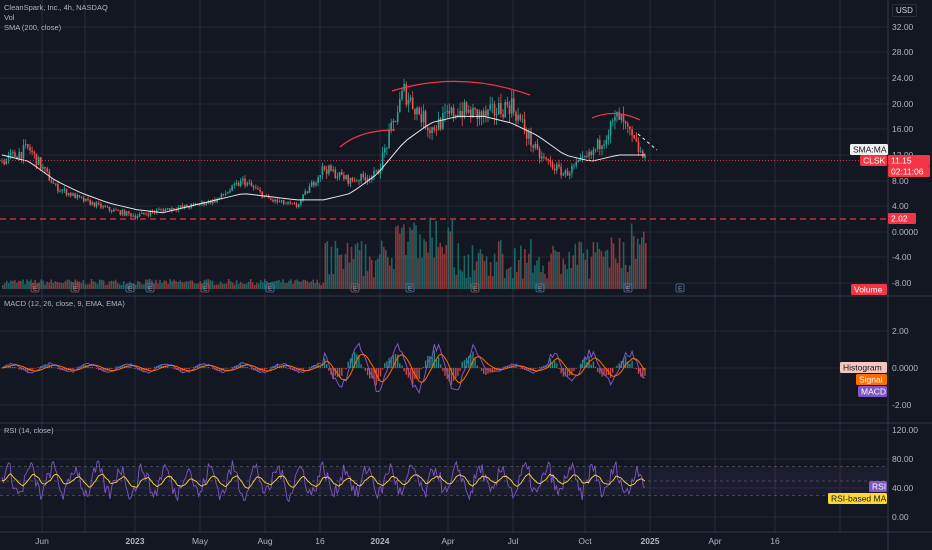 Image resolution: width=932 pixels, height=550 pixels. What do you see at coordinates (874, 161) in the screenshot?
I see `symbol-tag-text: CLSK` at bounding box center [874, 161].